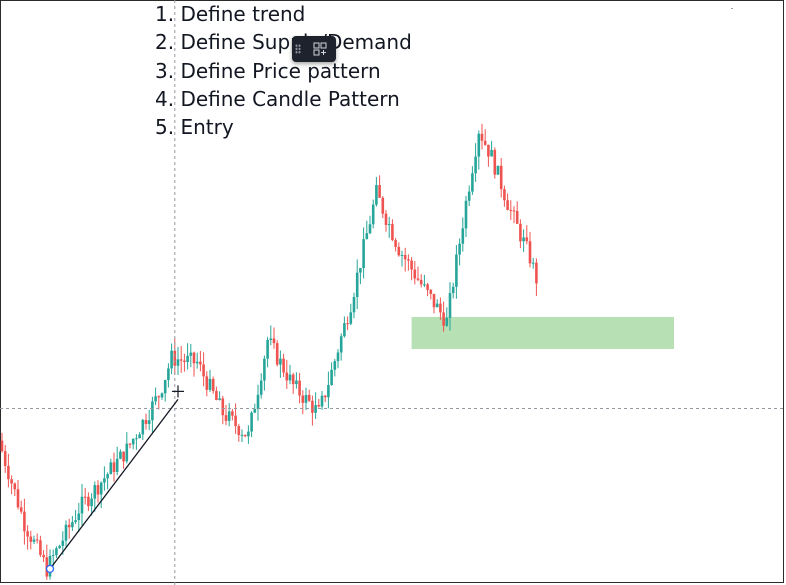 Image resolution: width=786 pixels, height=585 pixels. Describe the element at coordinates (50, 568) in the screenshot. I see `trend-line-anchor` at that location.